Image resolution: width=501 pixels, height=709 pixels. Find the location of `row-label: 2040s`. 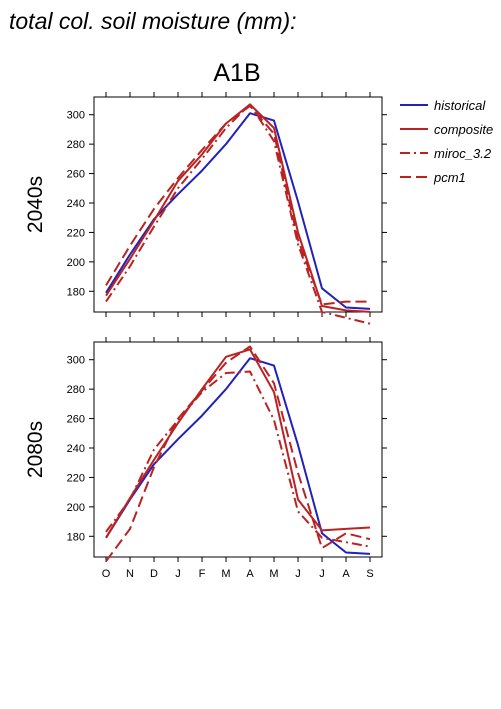

row-label: 2040s is located at coordinates (35, 204).